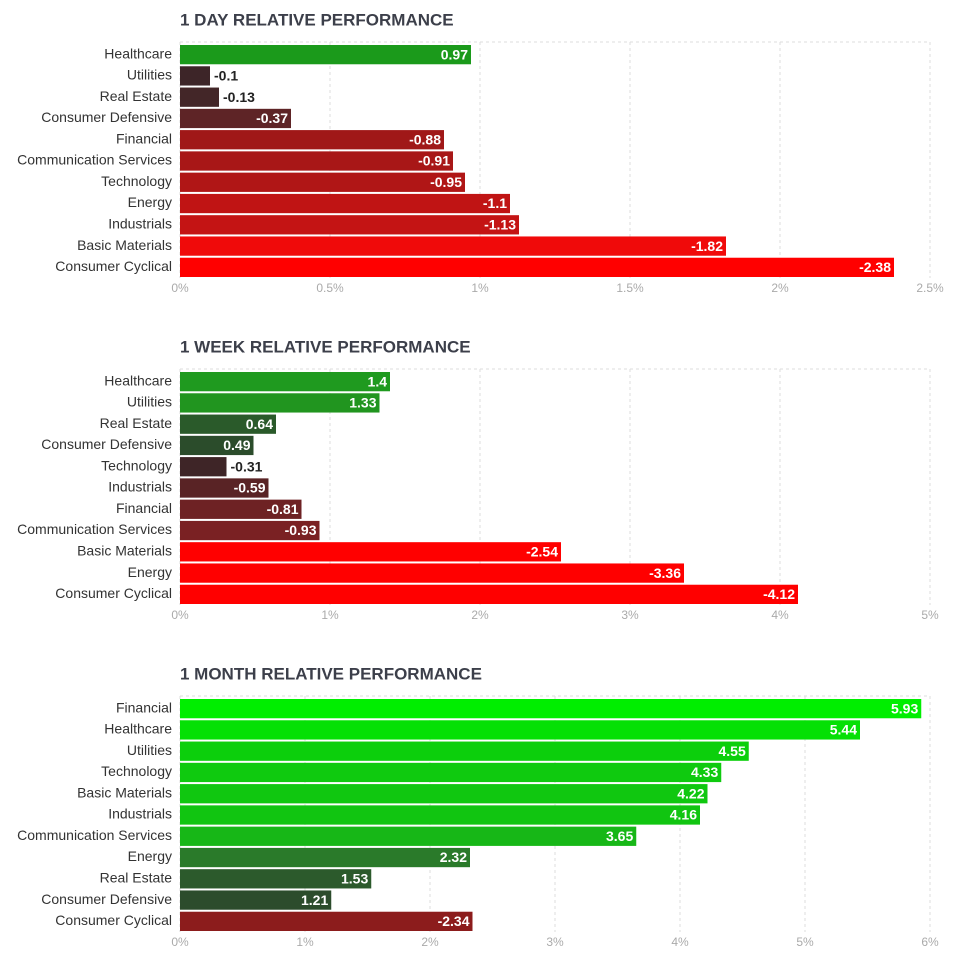 The height and width of the screenshot is (960, 964). I want to click on value-label: -2.34, so click(454, 921).